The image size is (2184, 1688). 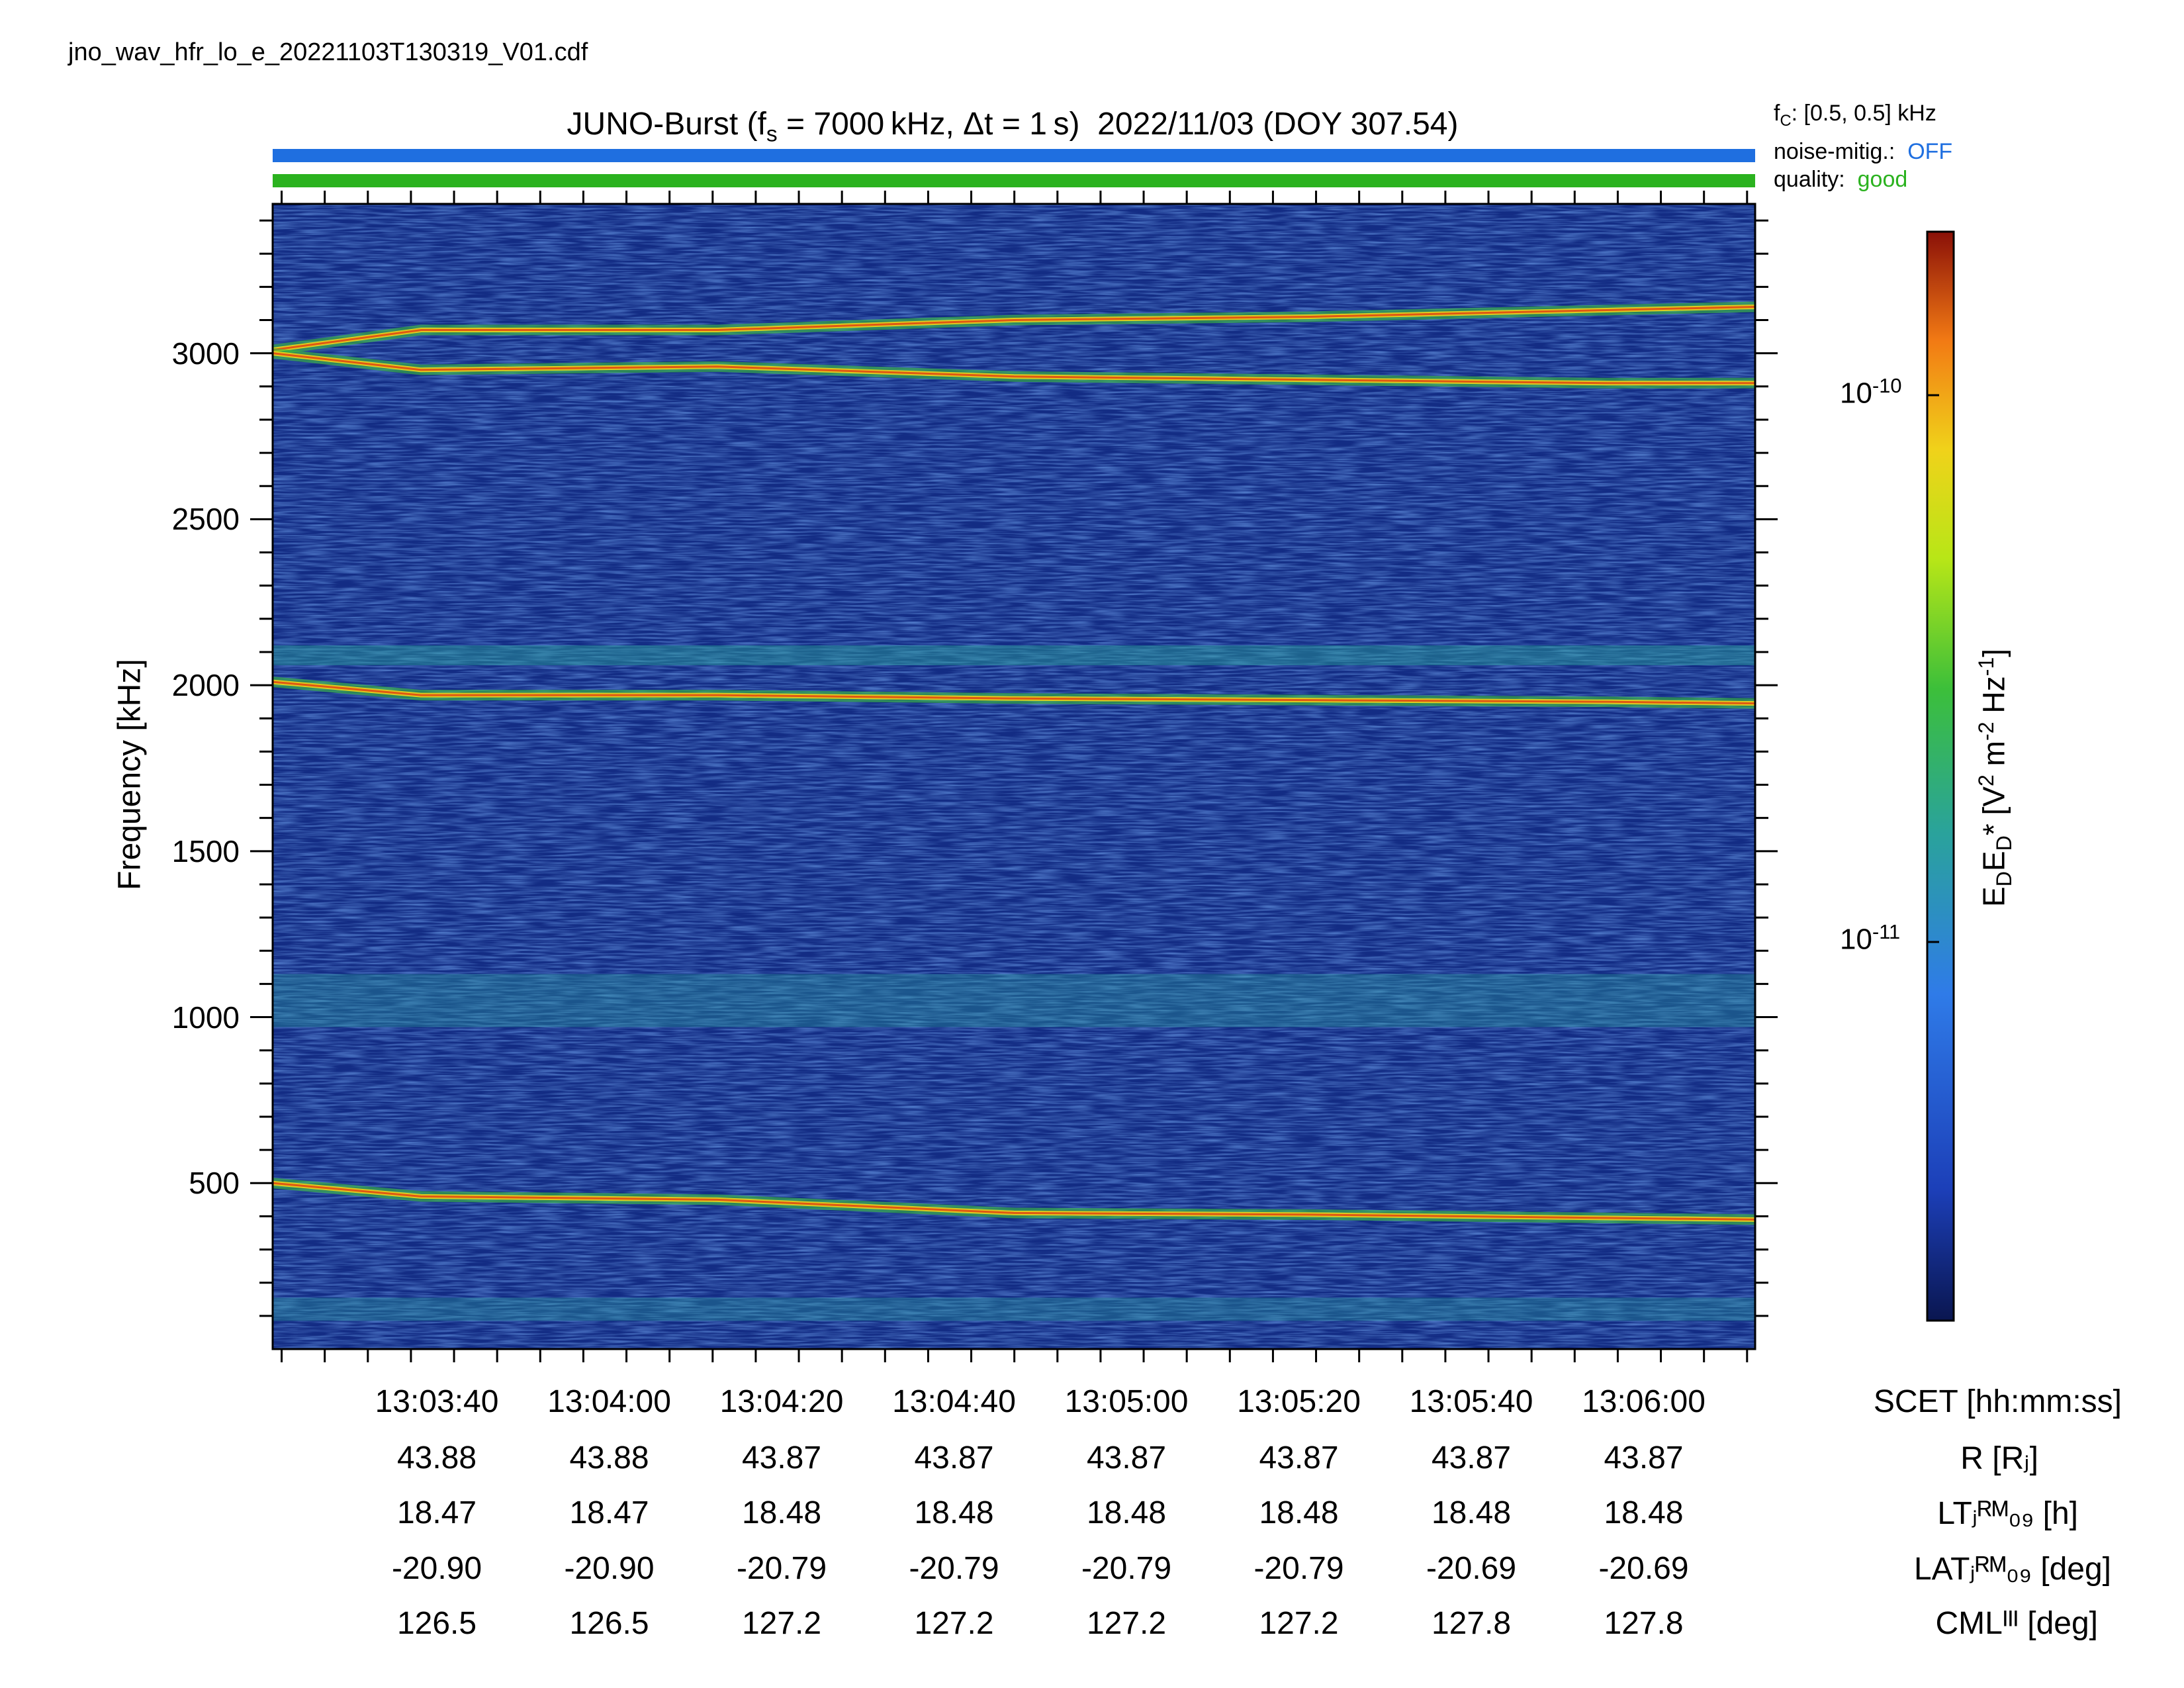 I want to click on colorbar-tick-label-2: 10-11, so click(x=1871, y=938).